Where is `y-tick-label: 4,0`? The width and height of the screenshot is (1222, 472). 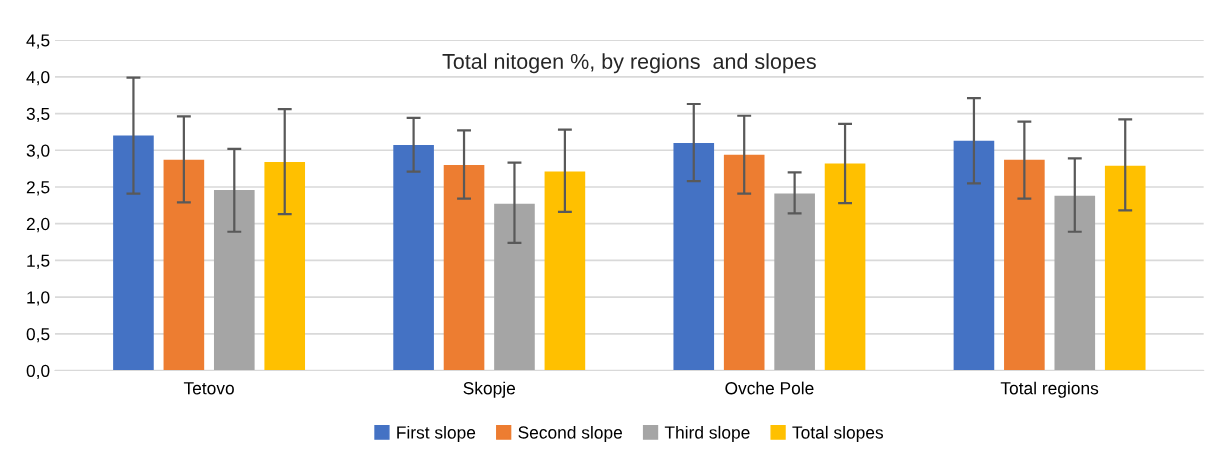 y-tick-label: 4,0 is located at coordinates (38, 78).